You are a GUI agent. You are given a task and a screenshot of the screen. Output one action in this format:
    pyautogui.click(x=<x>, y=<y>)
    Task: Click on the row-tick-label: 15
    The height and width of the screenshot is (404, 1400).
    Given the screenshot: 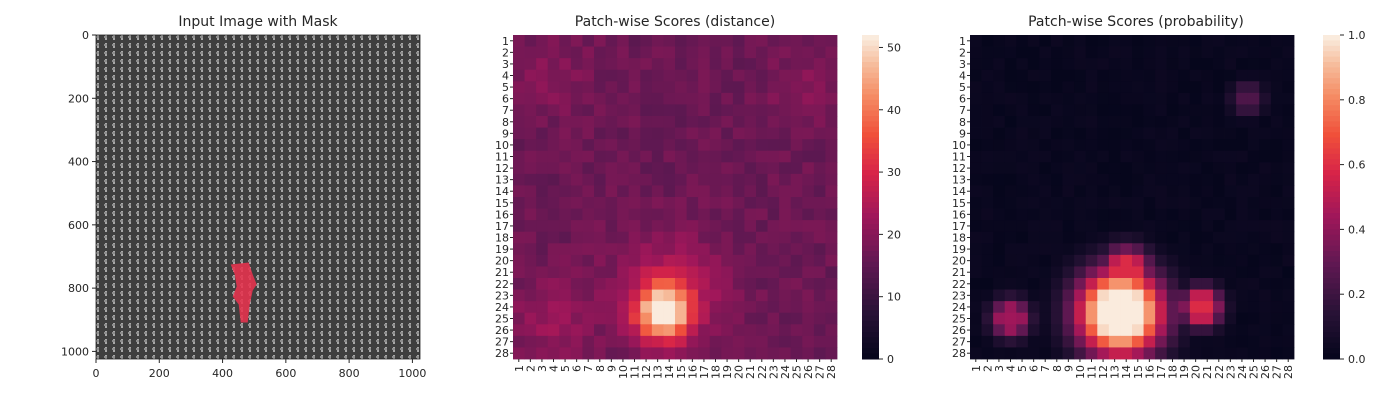 What is the action you would take?
    pyautogui.click(x=959, y=203)
    